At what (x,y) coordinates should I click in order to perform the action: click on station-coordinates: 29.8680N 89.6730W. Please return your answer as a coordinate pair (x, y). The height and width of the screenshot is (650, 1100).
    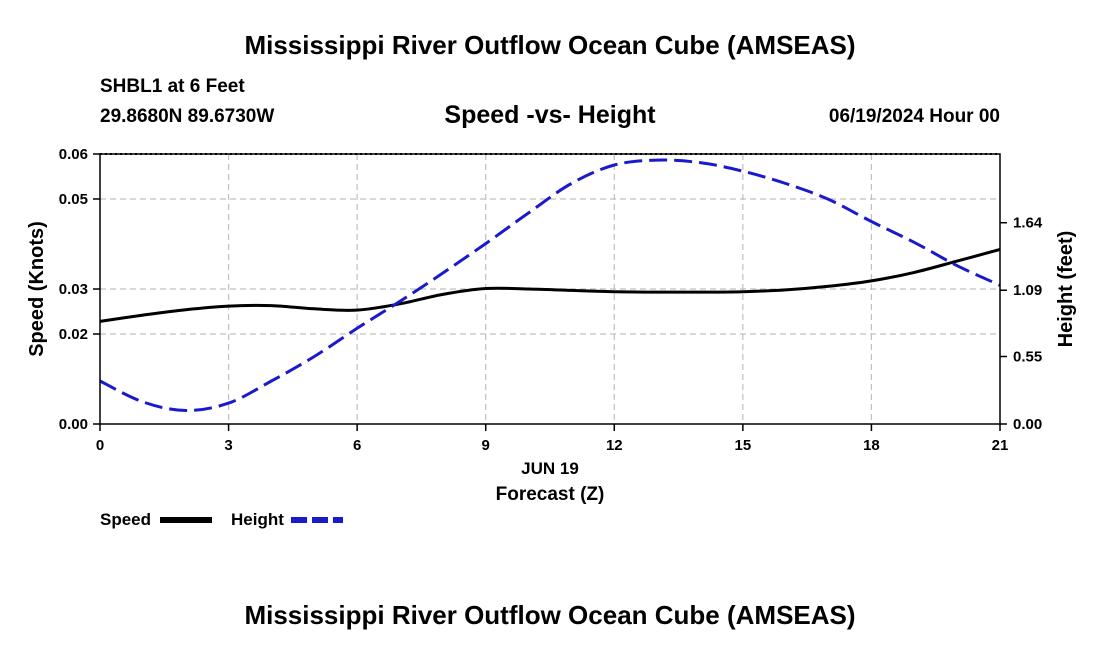
    Looking at the image, I should click on (187, 116).